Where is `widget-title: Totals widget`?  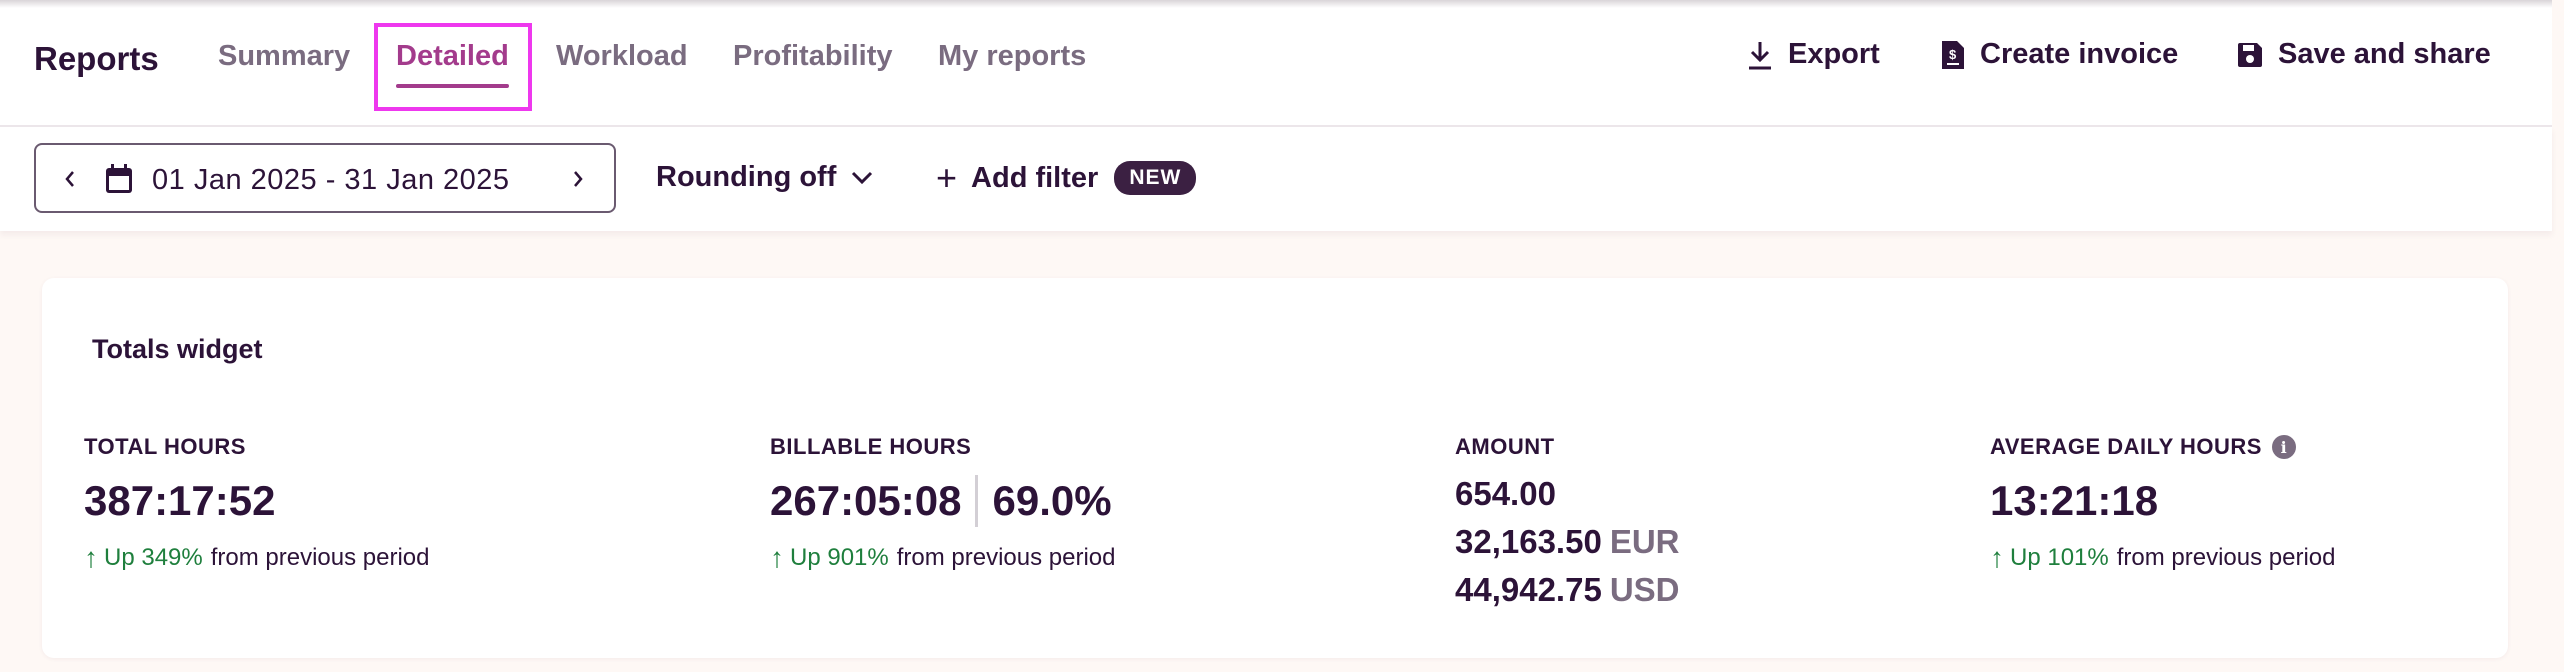
widget-title: Totals widget is located at coordinates (177, 349).